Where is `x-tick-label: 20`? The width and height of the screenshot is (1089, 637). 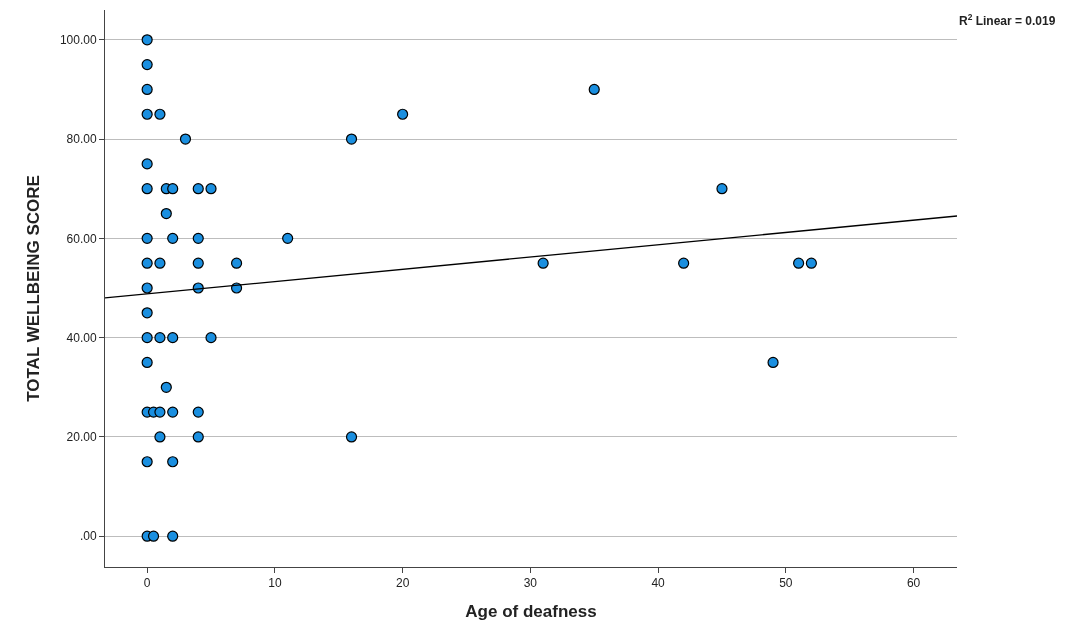 x-tick-label: 20 is located at coordinates (402, 583).